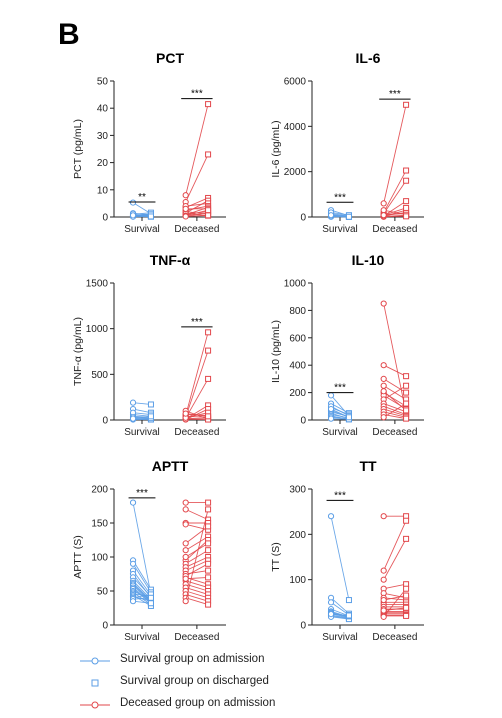 Image resolution: width=502 pixels, height=718 pixels. What do you see at coordinates (103, 190) in the screenshot?
I see `y-tick-label: 10` at bounding box center [103, 190].